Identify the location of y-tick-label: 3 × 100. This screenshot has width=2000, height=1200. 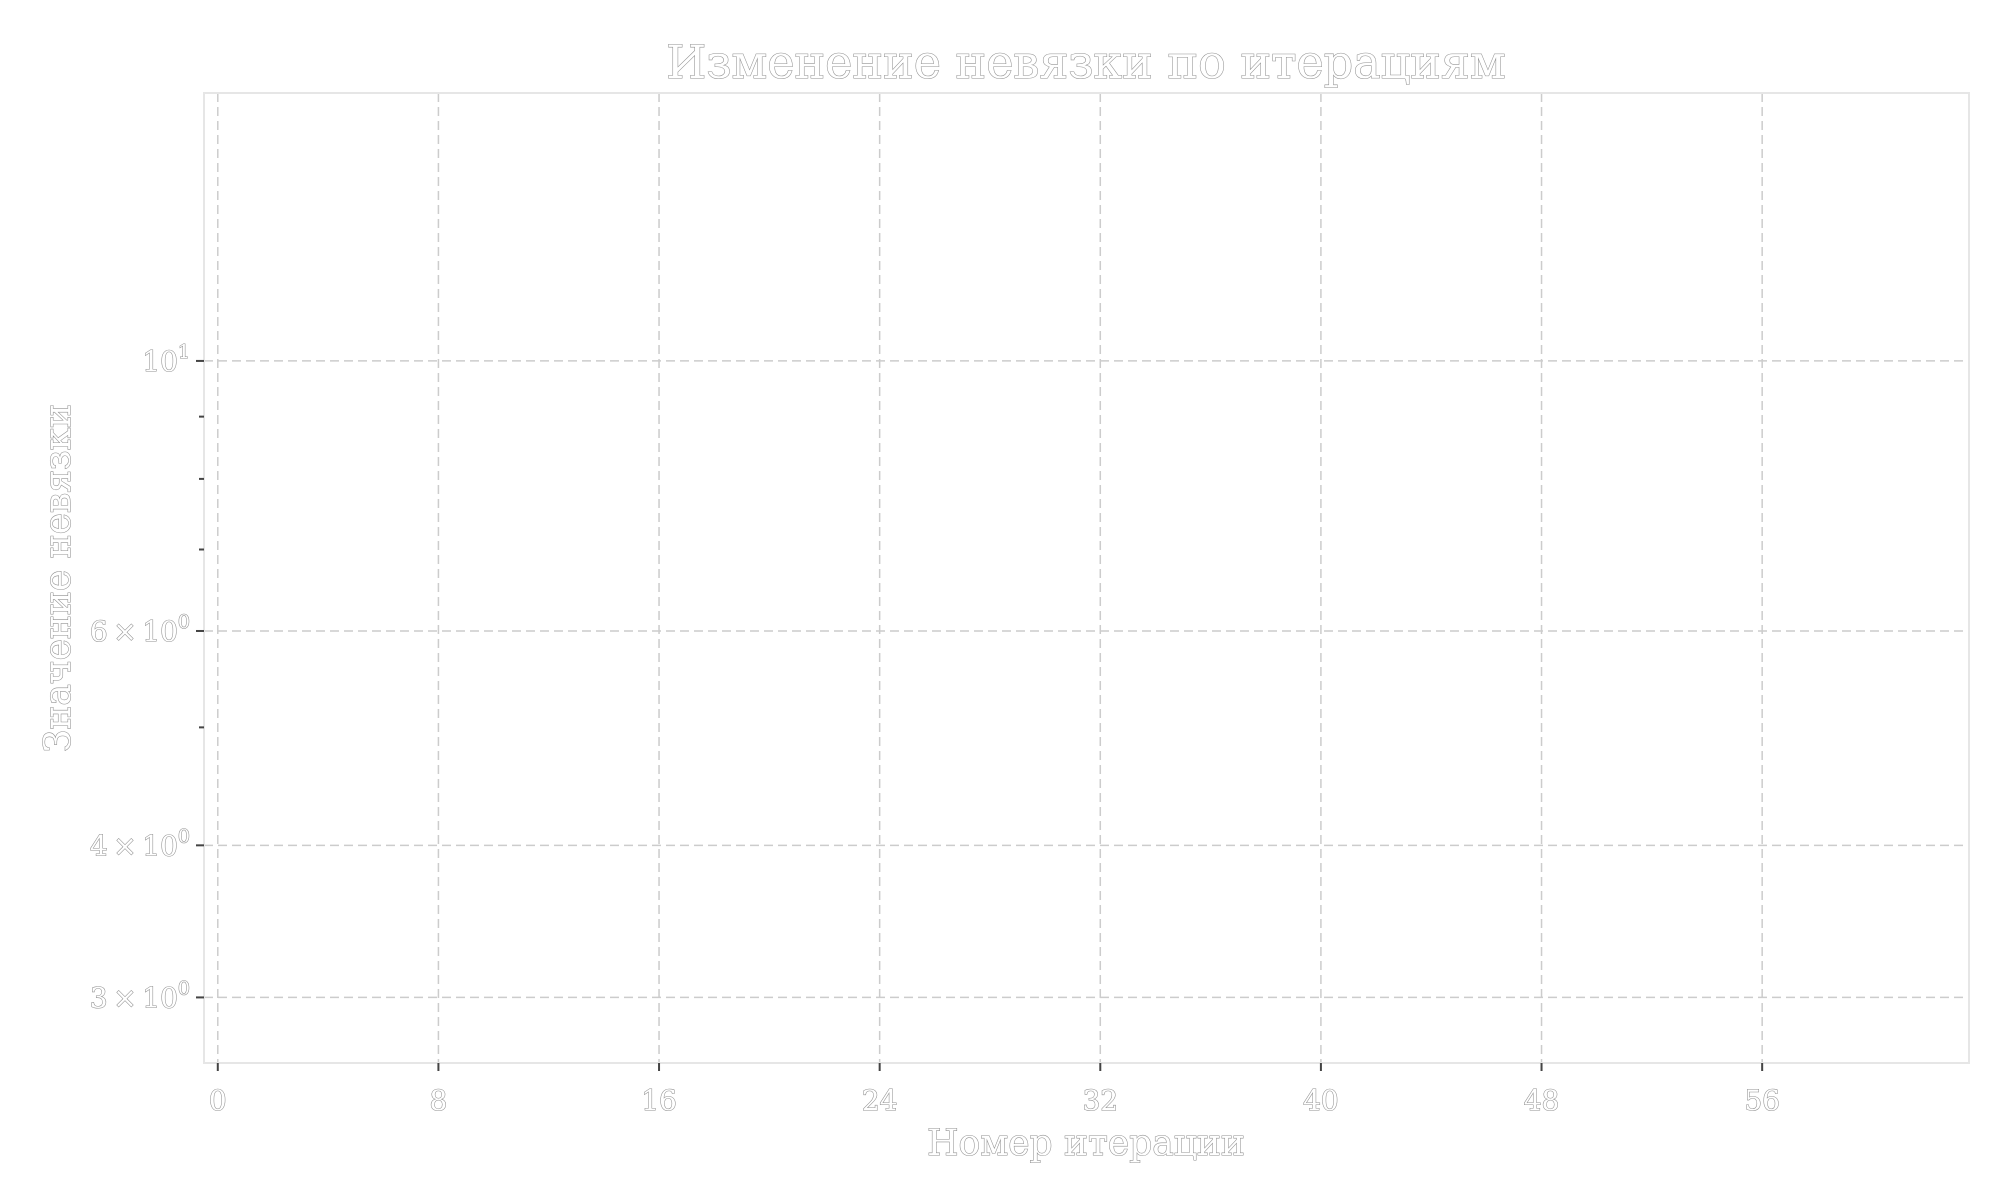
(140, 995).